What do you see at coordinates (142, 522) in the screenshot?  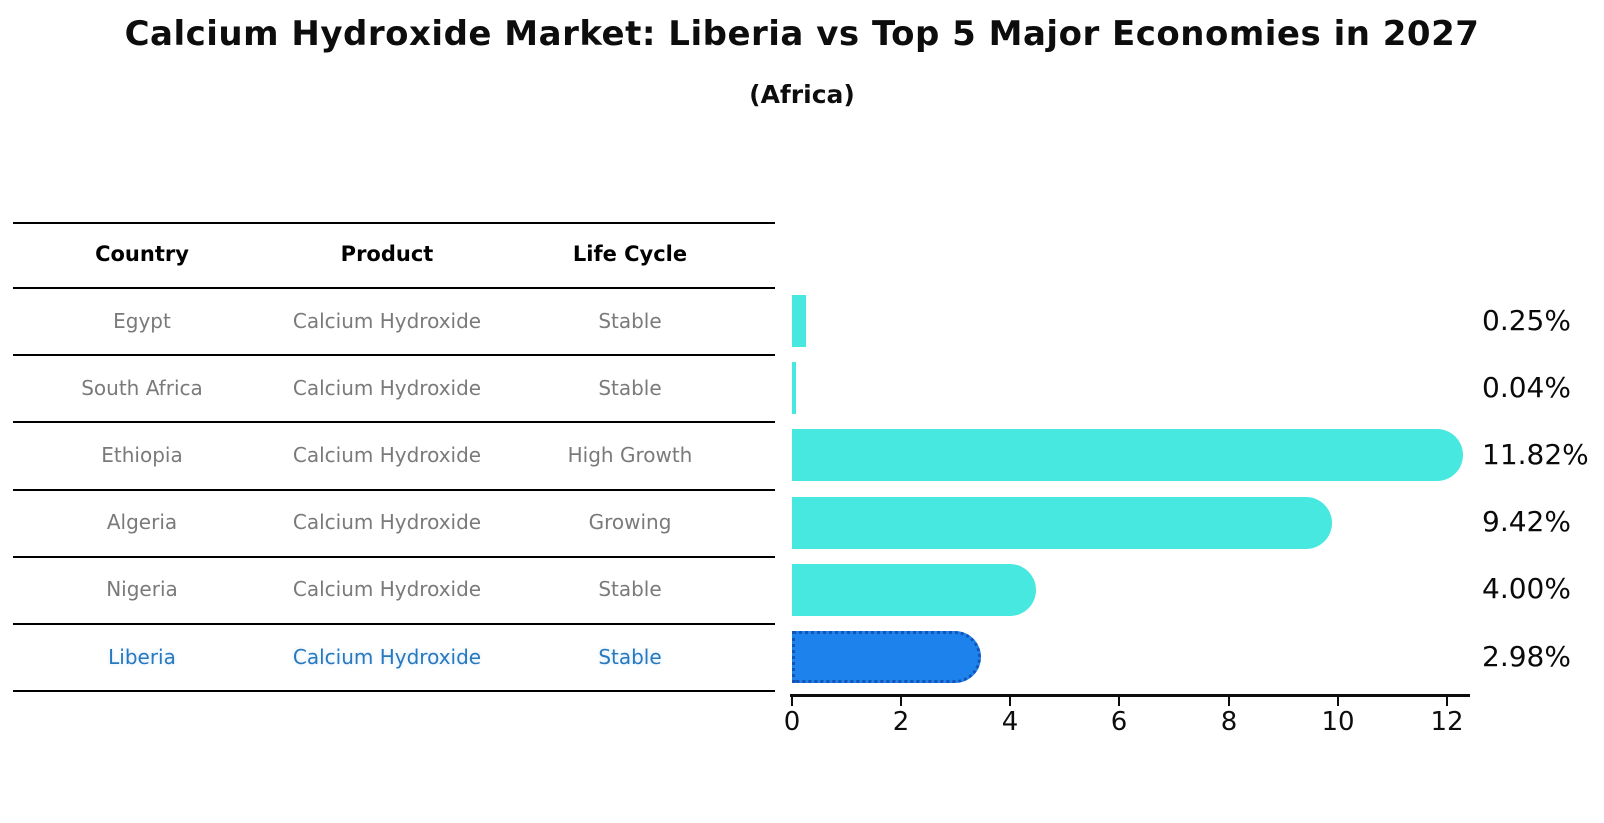 I see `table-cell-country: Algeria` at bounding box center [142, 522].